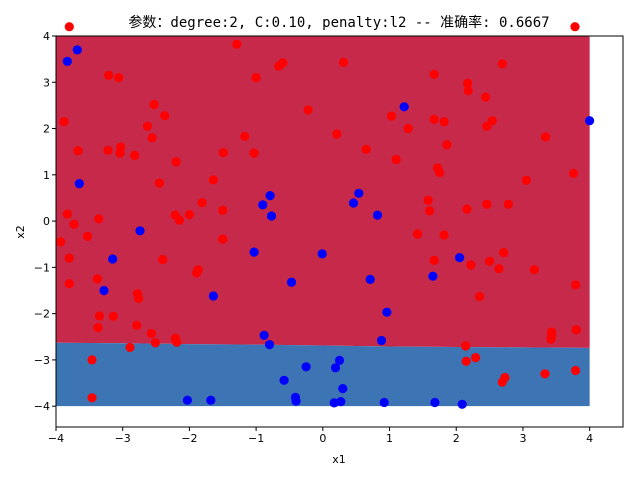 The width and height of the screenshot is (640, 480). I want to click on x-tick-label: −1, so click(256, 438).